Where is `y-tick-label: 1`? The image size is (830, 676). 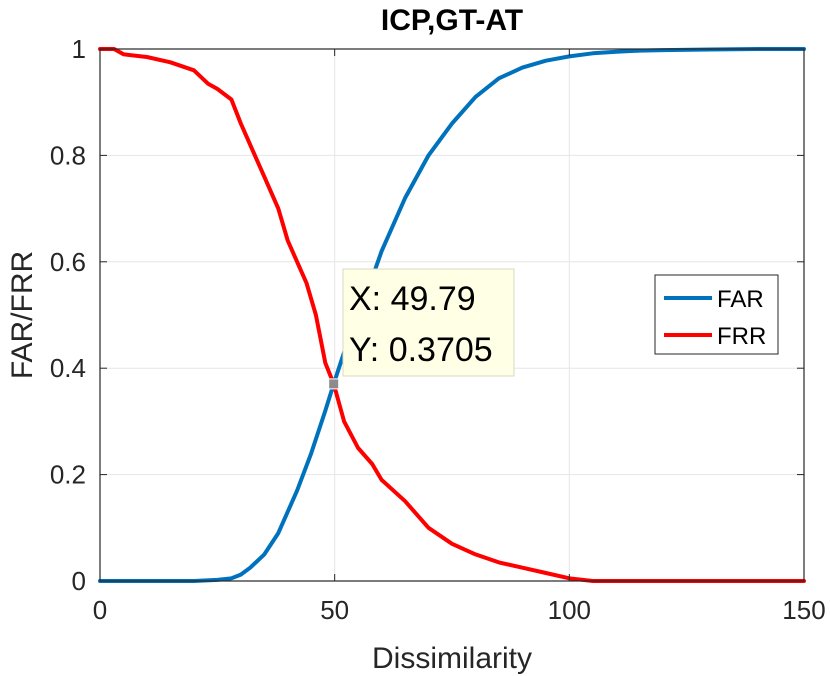
y-tick-label: 1 is located at coordinates (79, 49).